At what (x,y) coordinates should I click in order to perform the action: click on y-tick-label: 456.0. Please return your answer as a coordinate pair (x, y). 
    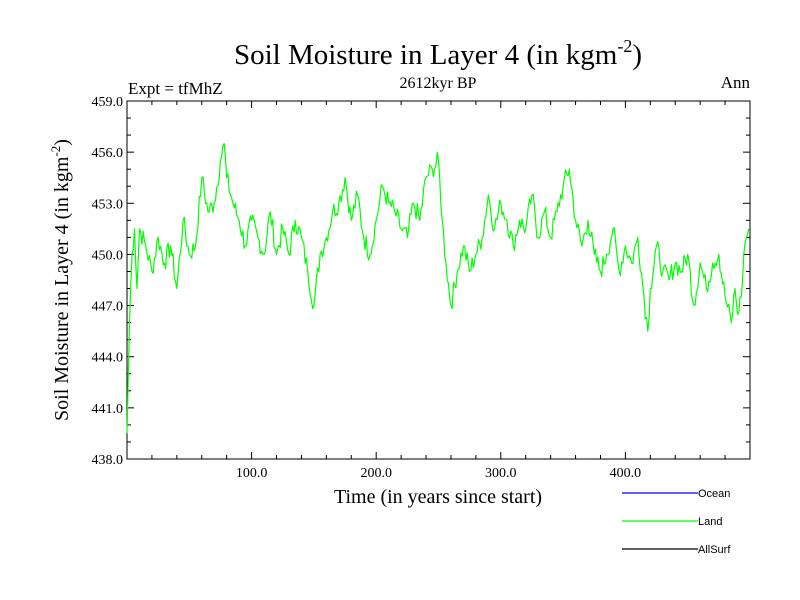
    Looking at the image, I should click on (108, 153).